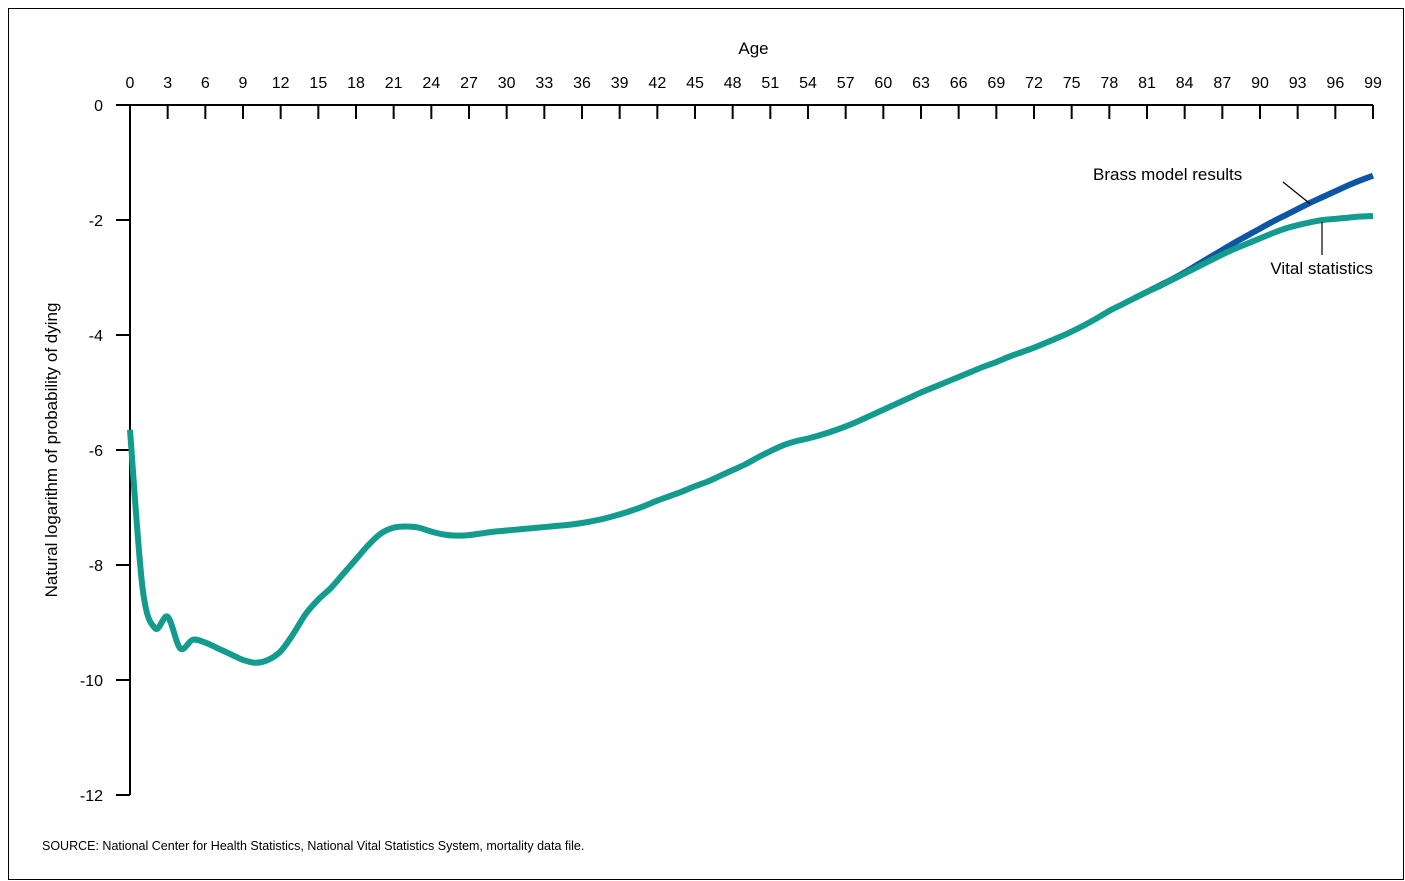  Describe the element at coordinates (1185, 83) in the screenshot. I see `x-tick-label: 84` at that location.